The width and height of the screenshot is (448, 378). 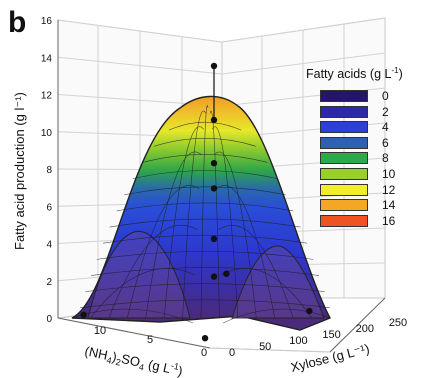 I want to click on surface-right-lobe, so click(x=278, y=282).